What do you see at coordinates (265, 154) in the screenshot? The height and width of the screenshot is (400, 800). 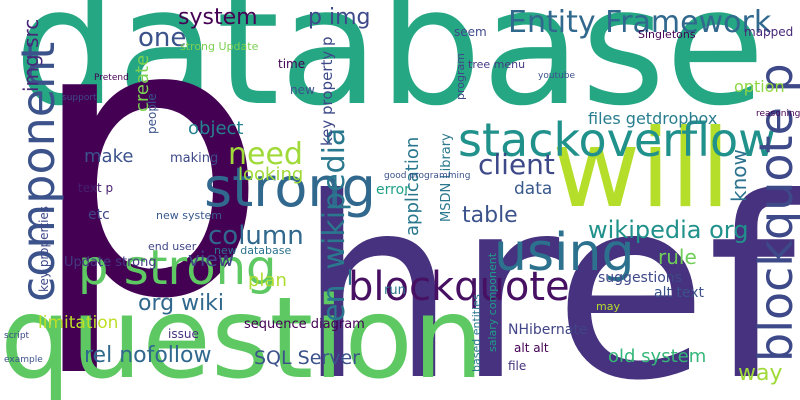 I see `word: need` at bounding box center [265, 154].